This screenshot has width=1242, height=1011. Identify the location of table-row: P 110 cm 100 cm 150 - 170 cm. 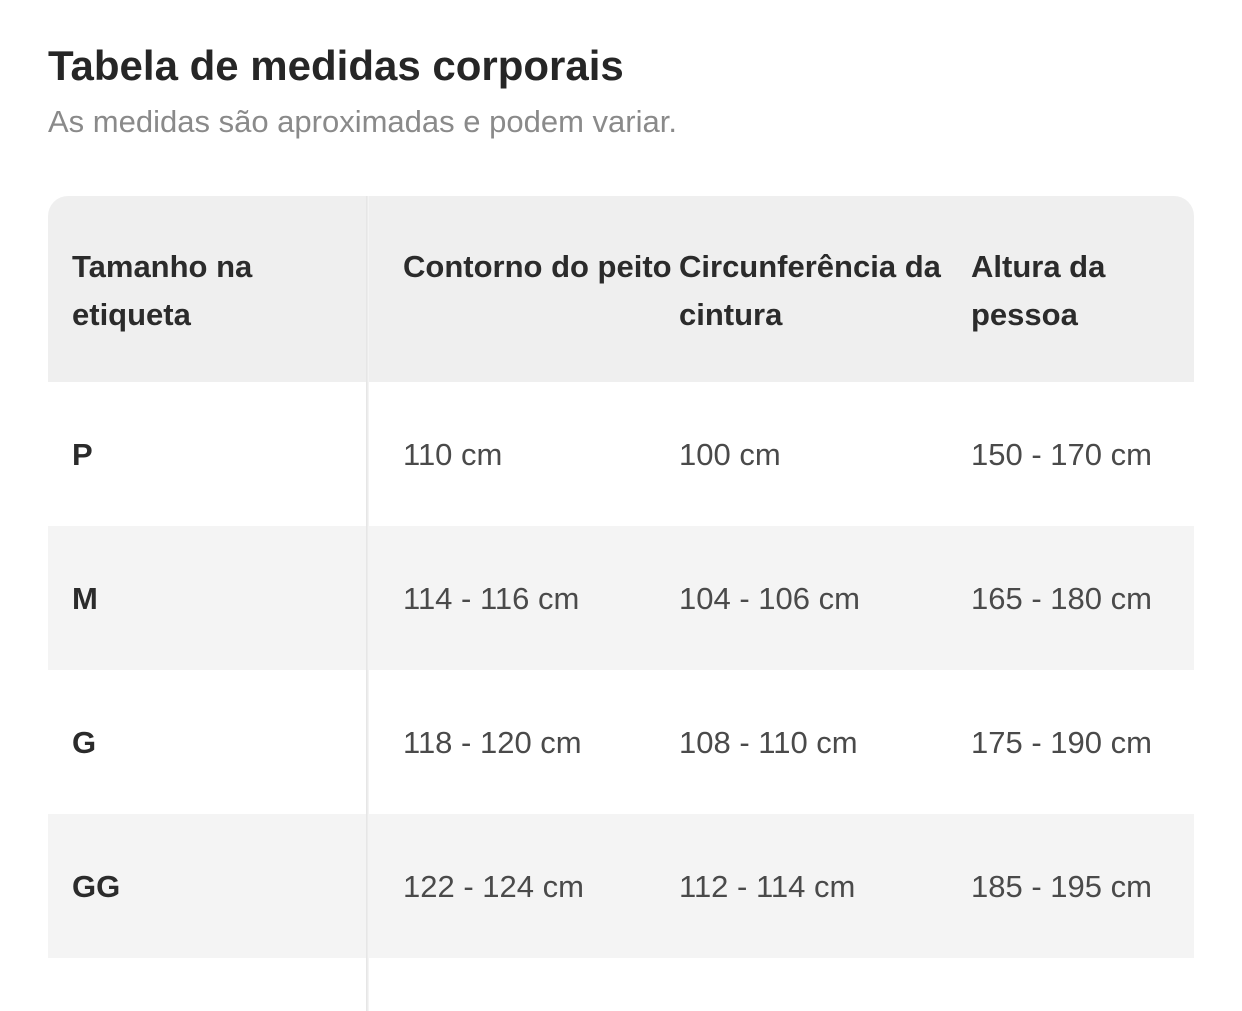
(621, 454).